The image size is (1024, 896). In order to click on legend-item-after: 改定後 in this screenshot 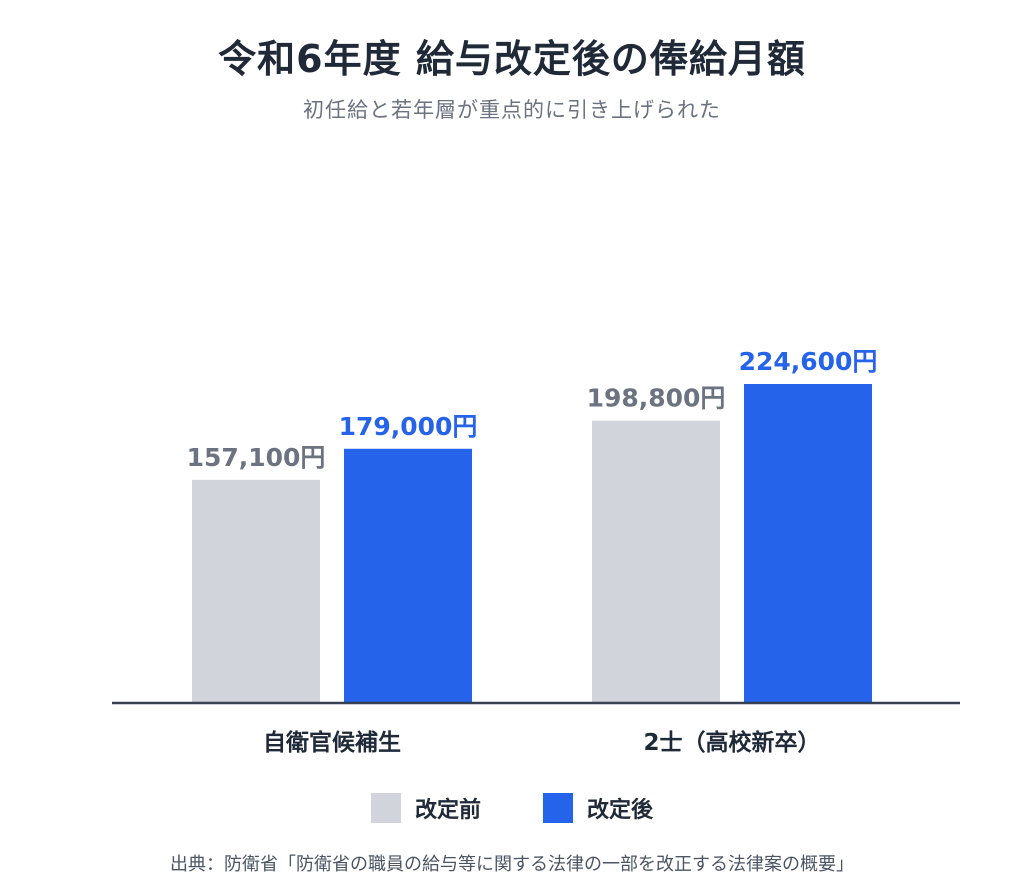, I will do `click(598, 808)`.